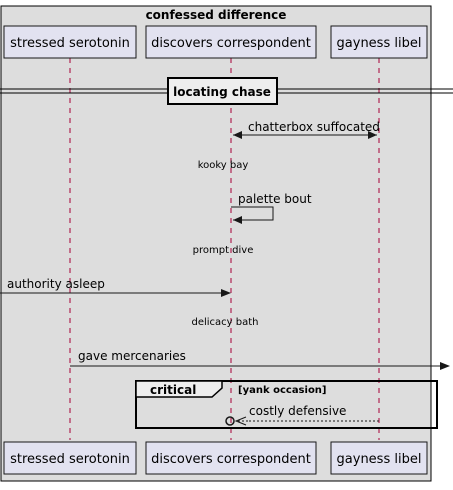  Describe the element at coordinates (223, 165) in the screenshot. I see `delay-kooky-bay: kooky bay` at that location.